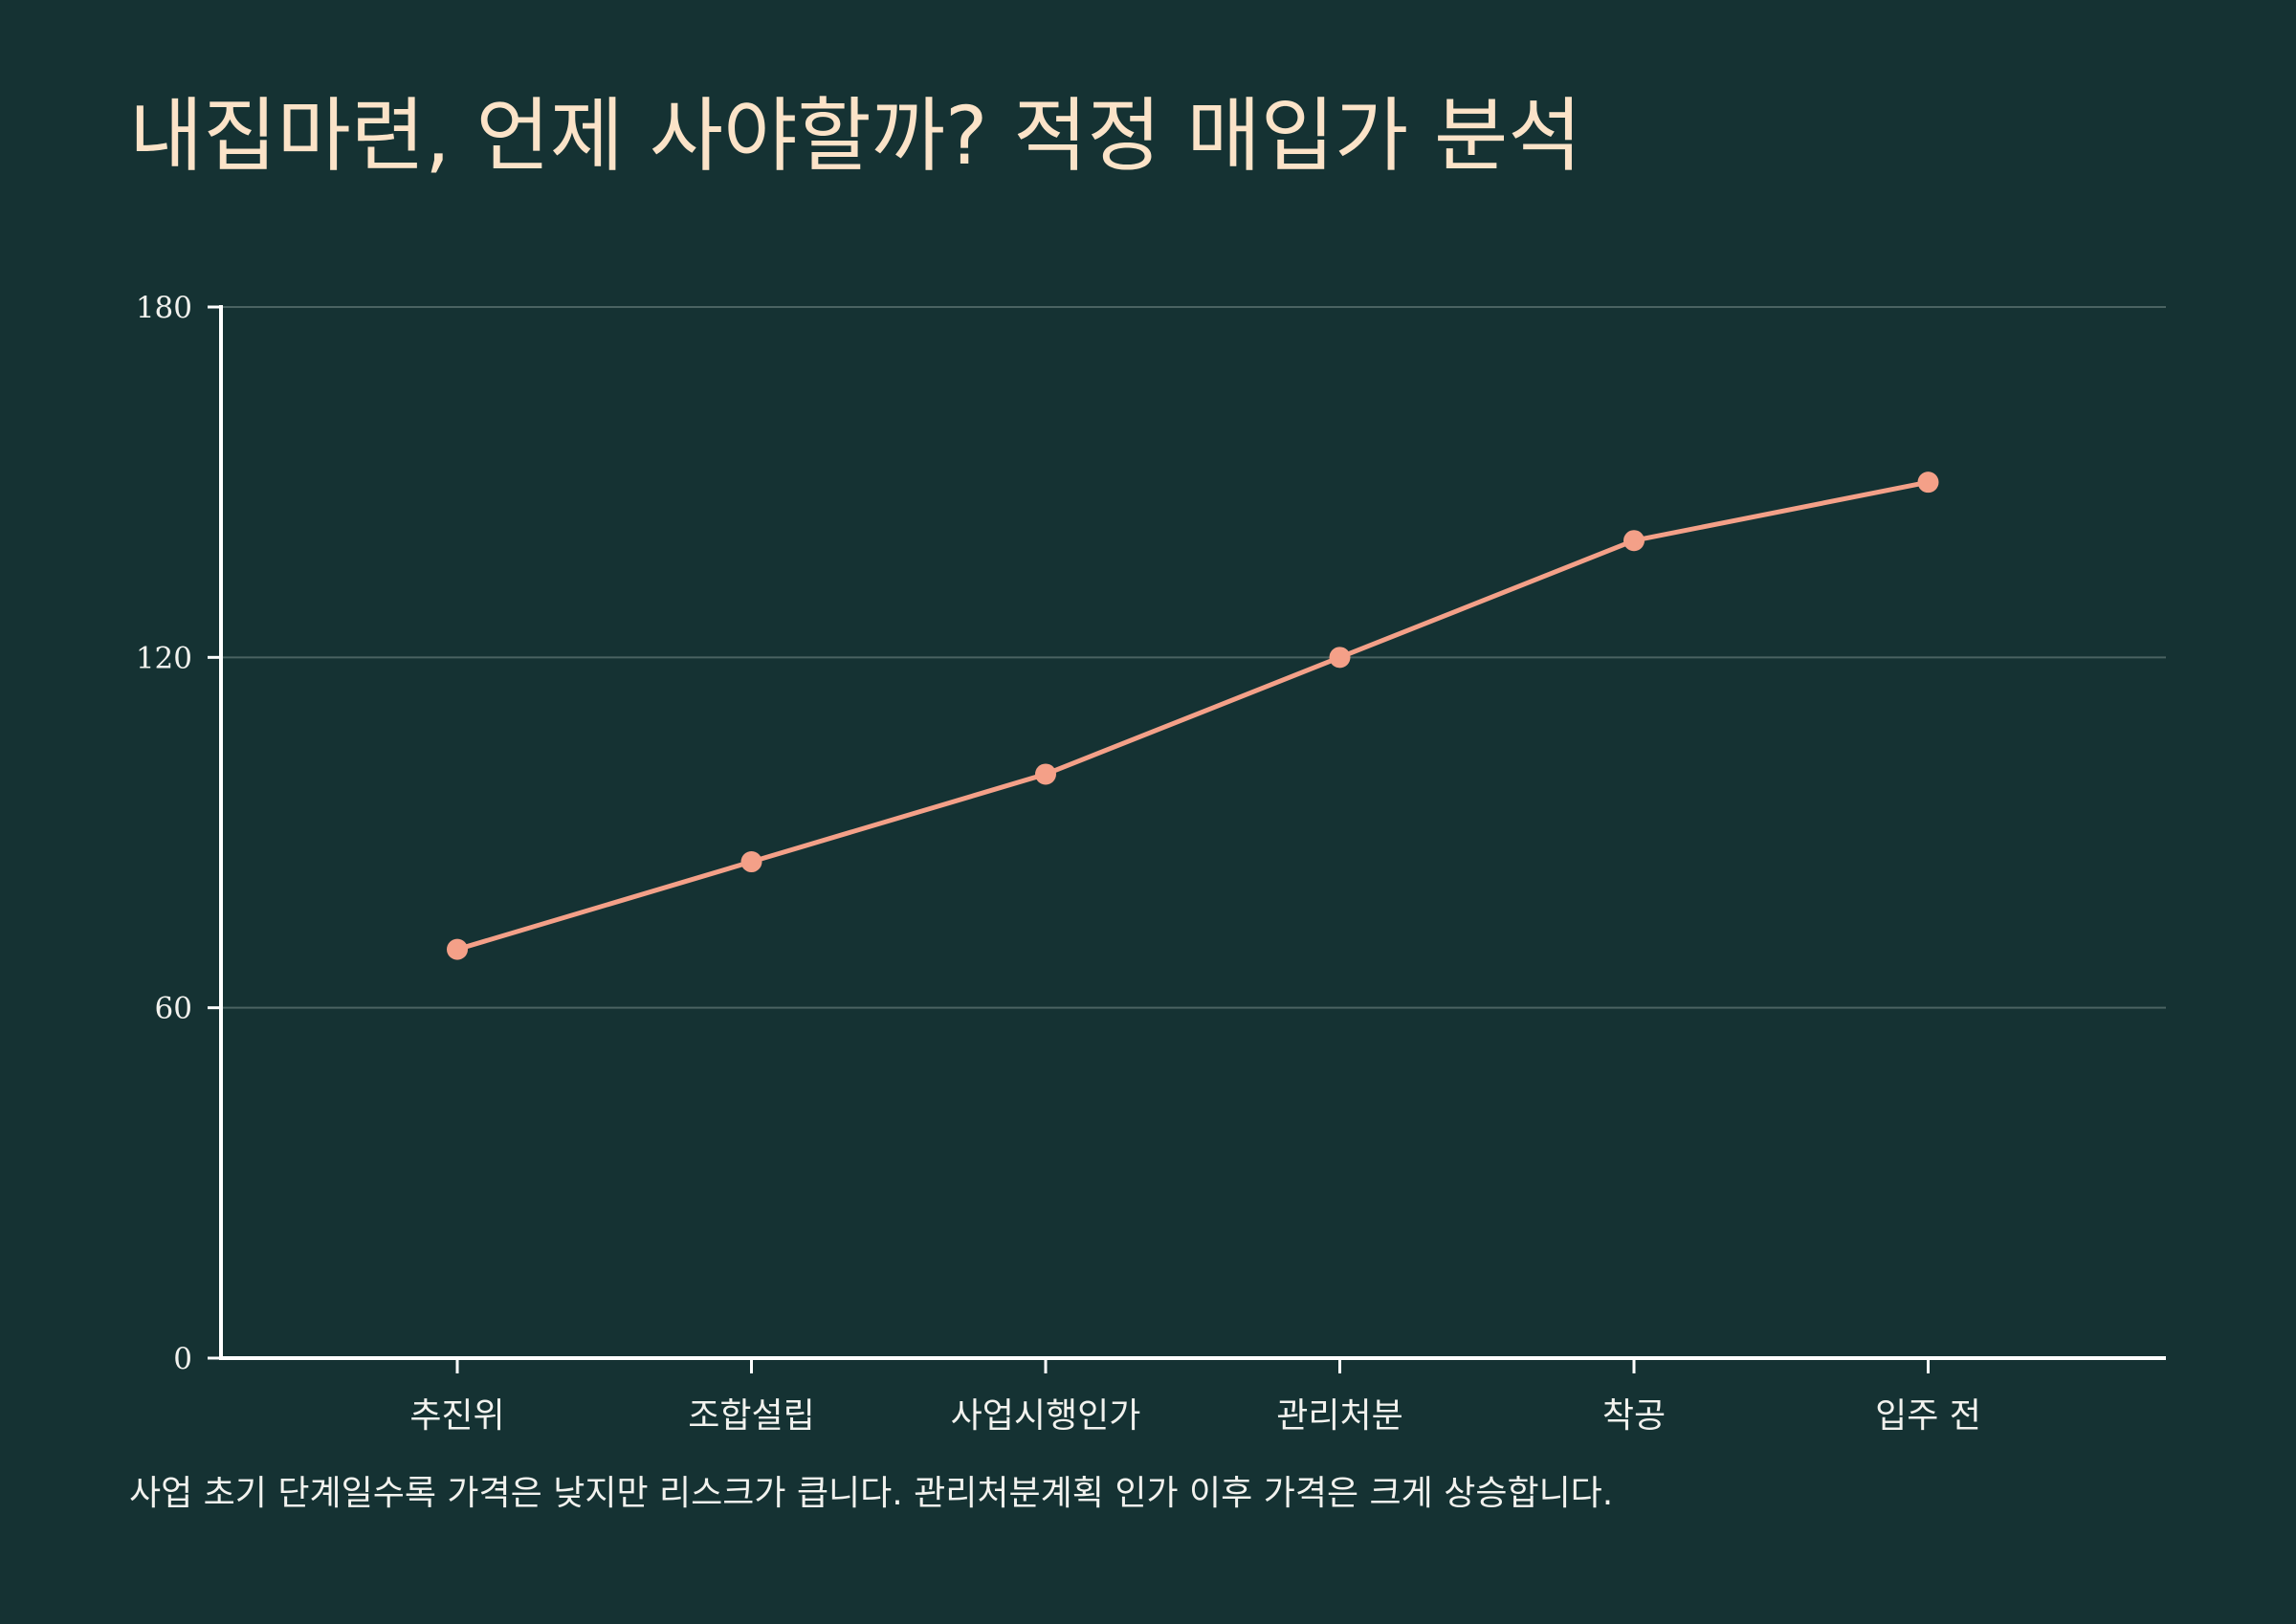  What do you see at coordinates (1928, 1416) in the screenshot?
I see `x-tick-label: 입주 전` at bounding box center [1928, 1416].